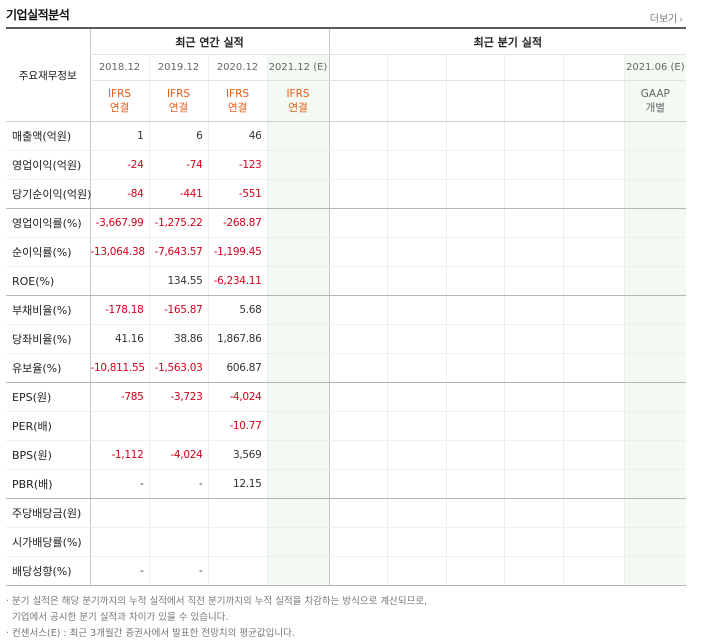 The image size is (703, 642). I want to click on standard-name: GAAP, so click(655, 94).